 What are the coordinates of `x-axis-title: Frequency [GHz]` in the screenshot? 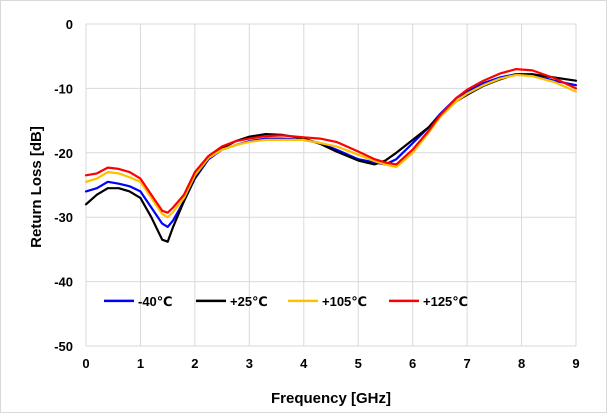 It's located at (331, 398).